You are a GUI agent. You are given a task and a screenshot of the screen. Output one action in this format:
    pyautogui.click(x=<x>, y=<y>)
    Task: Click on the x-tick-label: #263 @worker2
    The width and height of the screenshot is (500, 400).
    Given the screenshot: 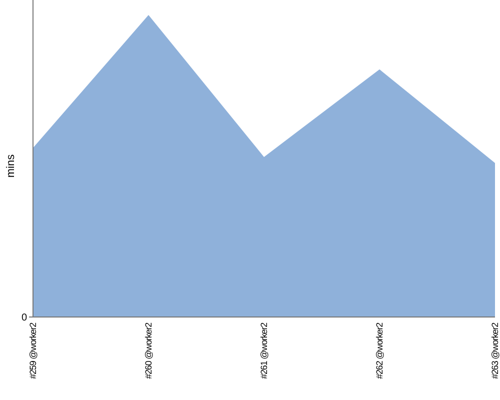 What is the action you would take?
    pyautogui.click(x=495, y=350)
    